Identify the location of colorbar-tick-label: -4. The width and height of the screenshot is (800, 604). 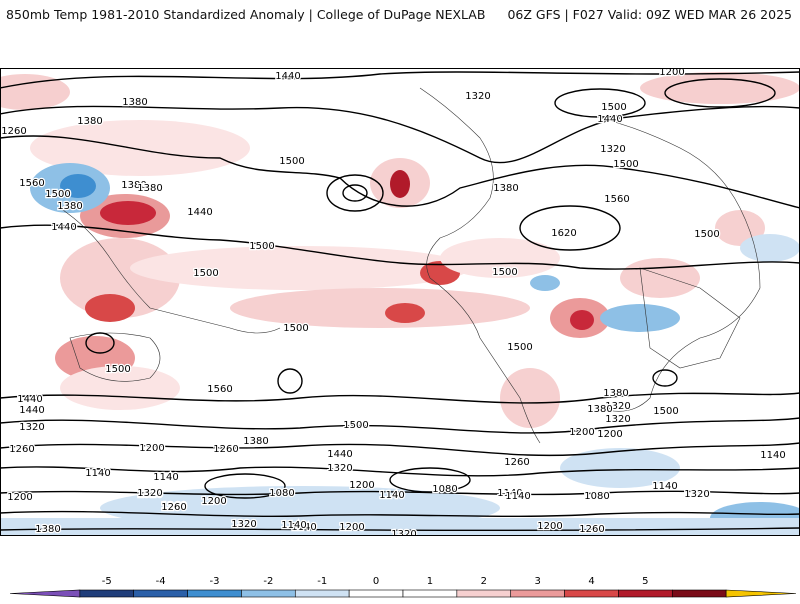
(161, 581).